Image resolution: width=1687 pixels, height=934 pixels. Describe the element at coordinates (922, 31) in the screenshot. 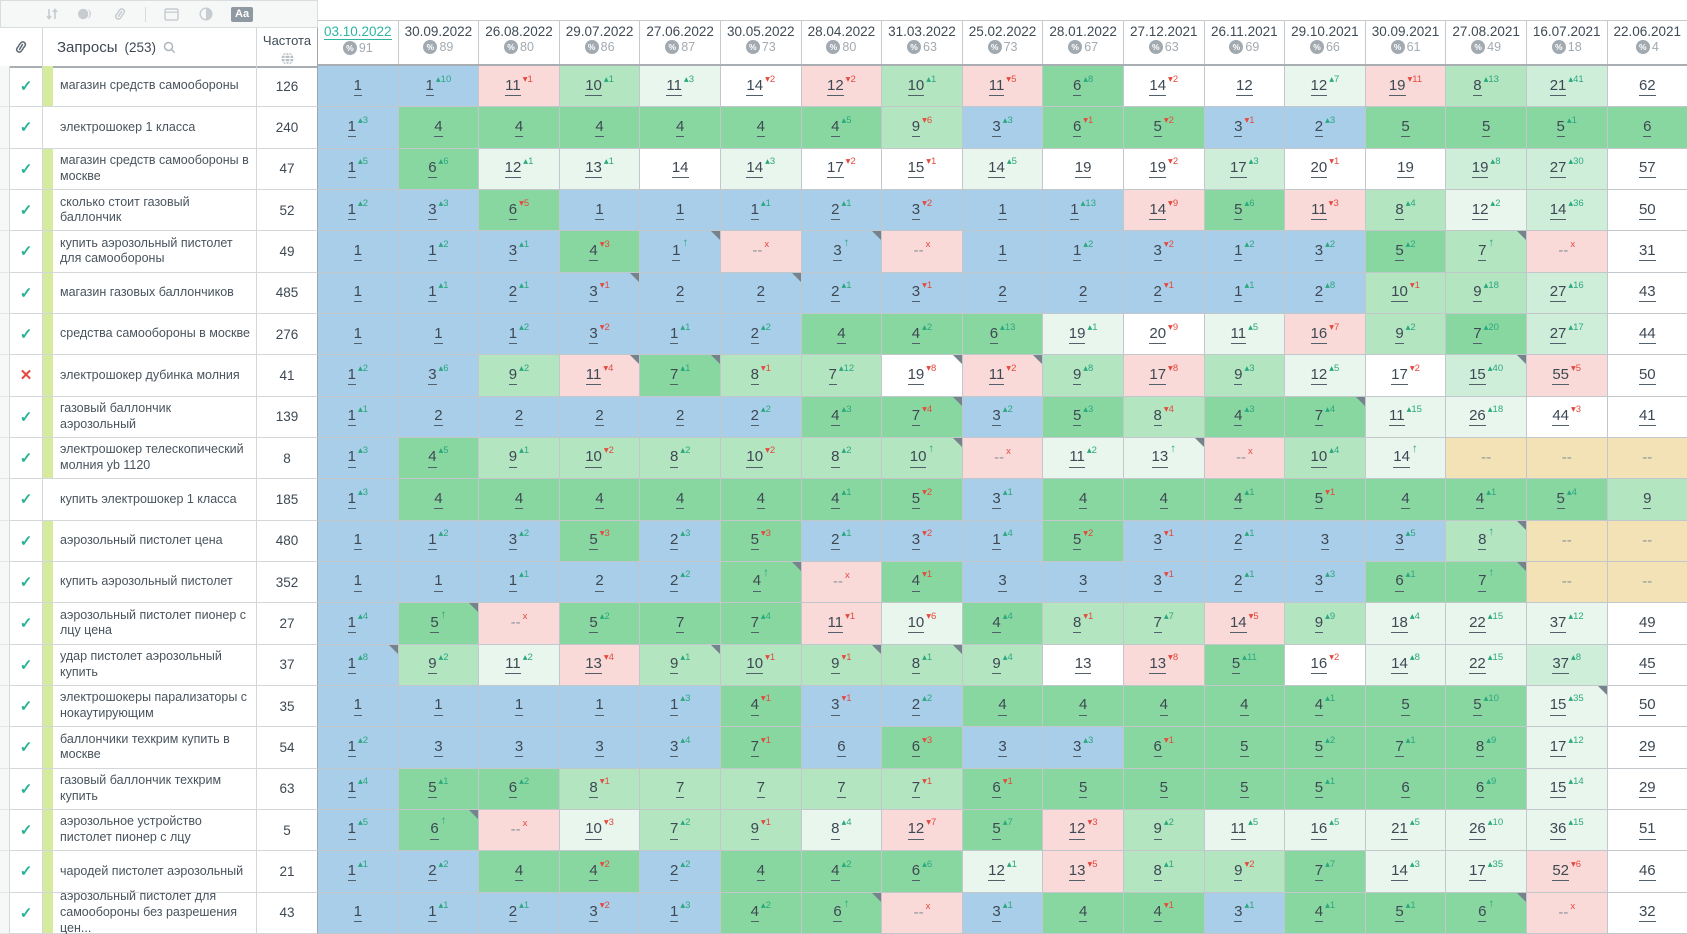

I see `date-label: 31.03.2022` at that location.